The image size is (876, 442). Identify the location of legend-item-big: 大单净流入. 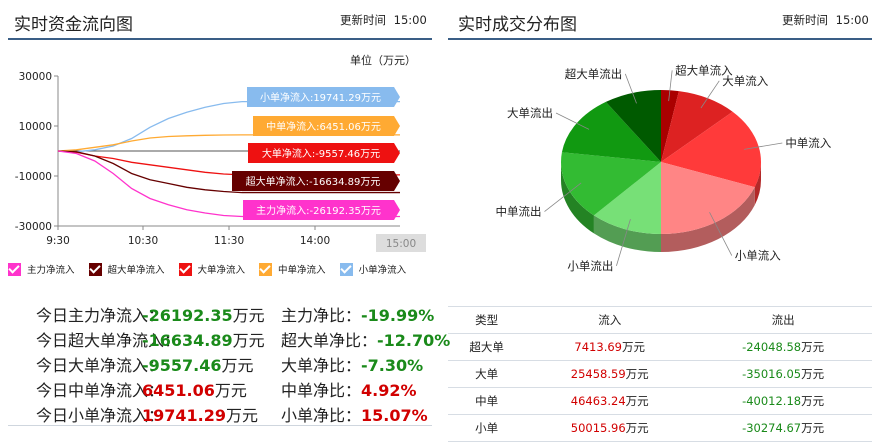
(212, 269).